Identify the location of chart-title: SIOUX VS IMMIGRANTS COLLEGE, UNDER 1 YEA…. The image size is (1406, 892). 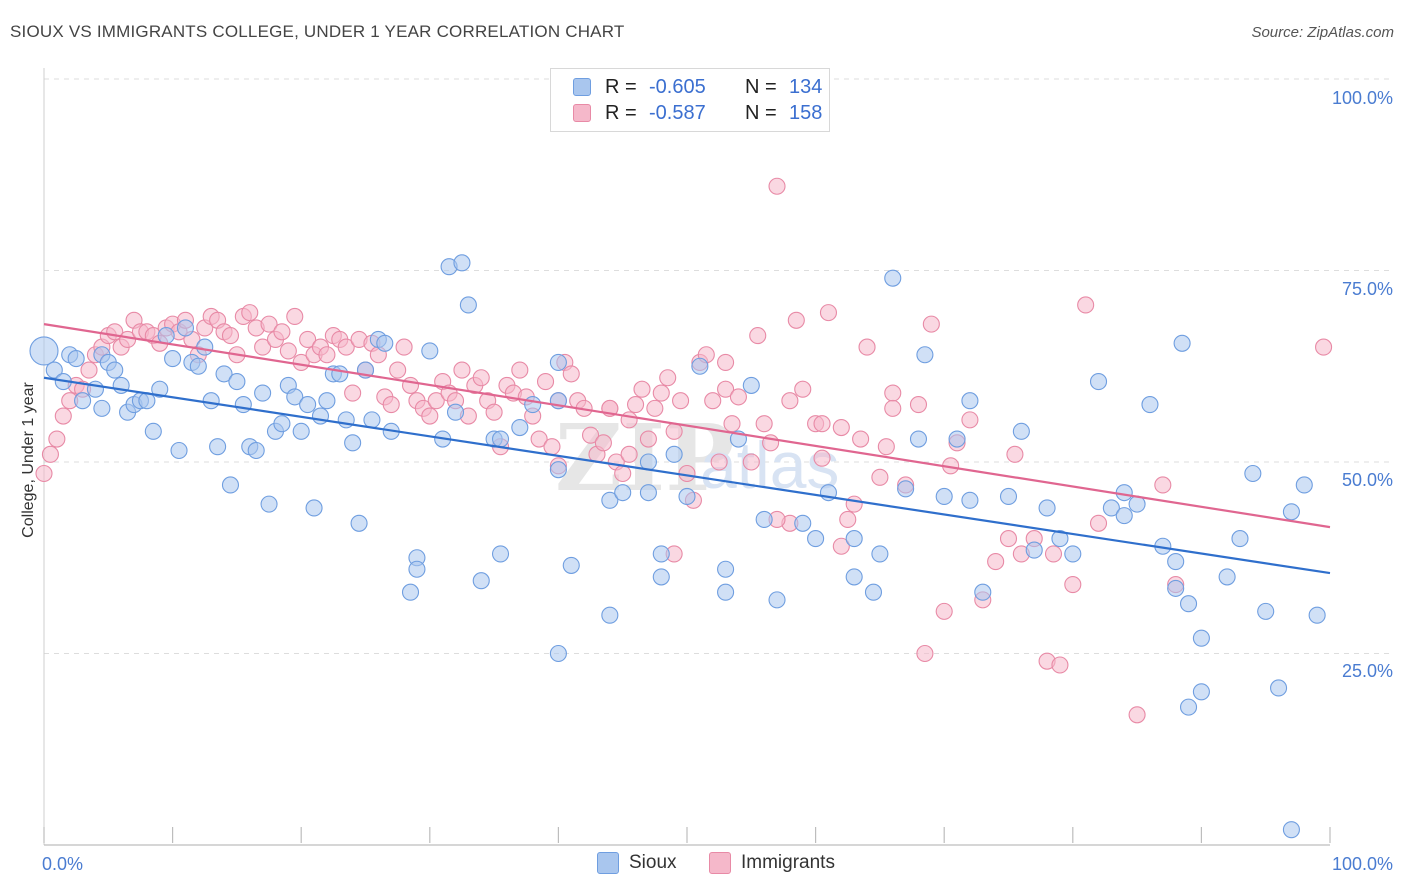
(317, 31).